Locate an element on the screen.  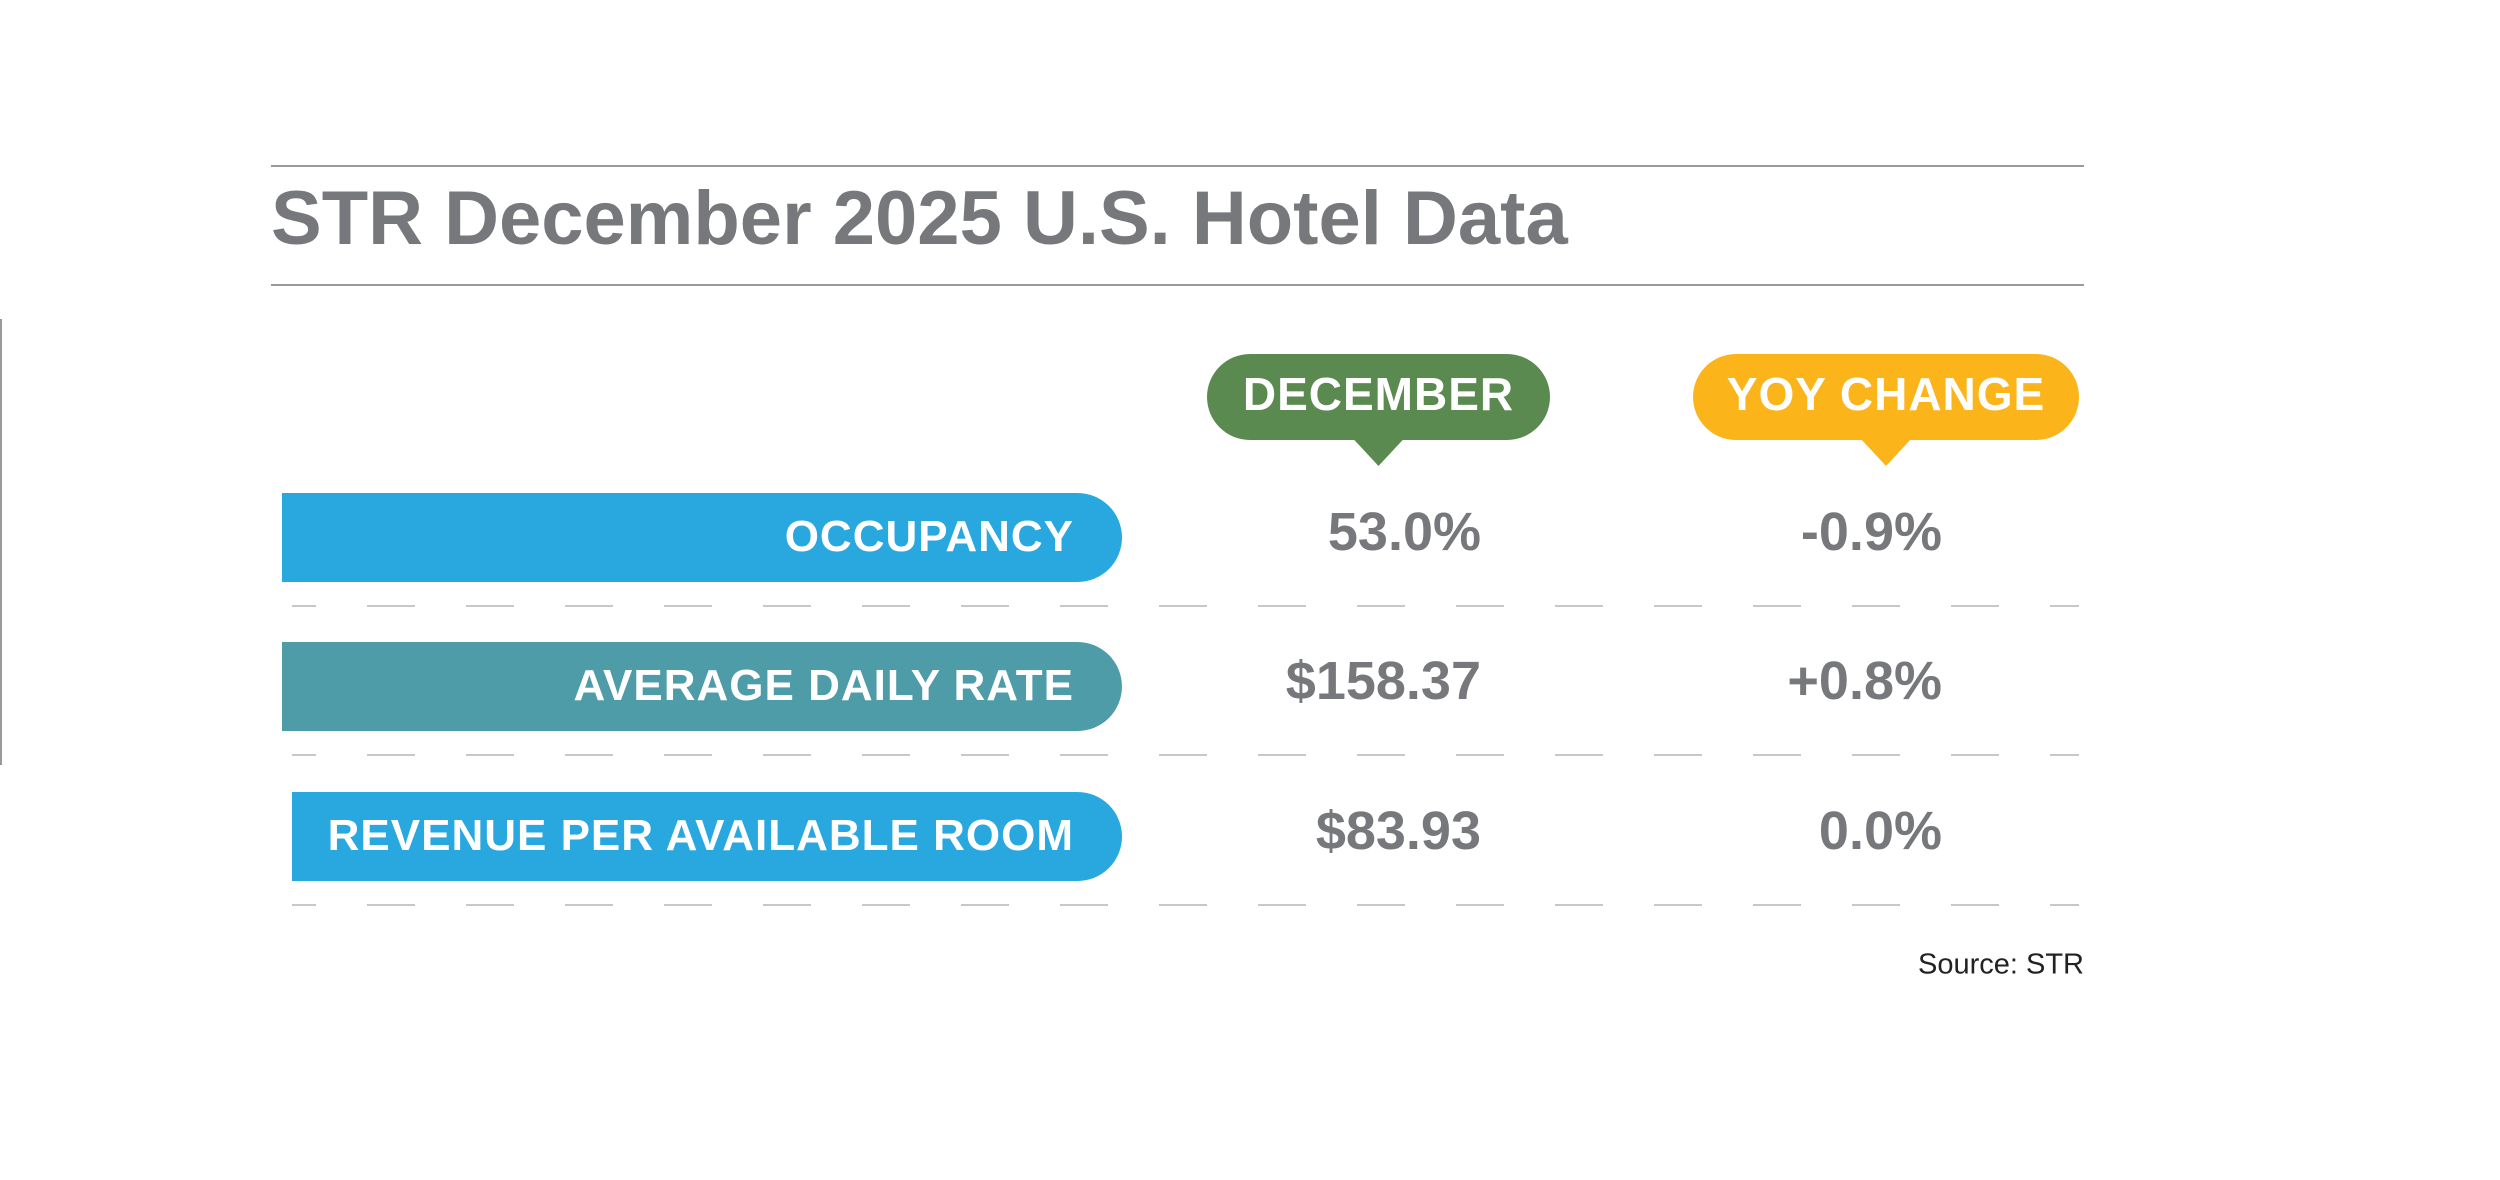
yoy-value: +0.8% is located at coordinates (1864, 681).